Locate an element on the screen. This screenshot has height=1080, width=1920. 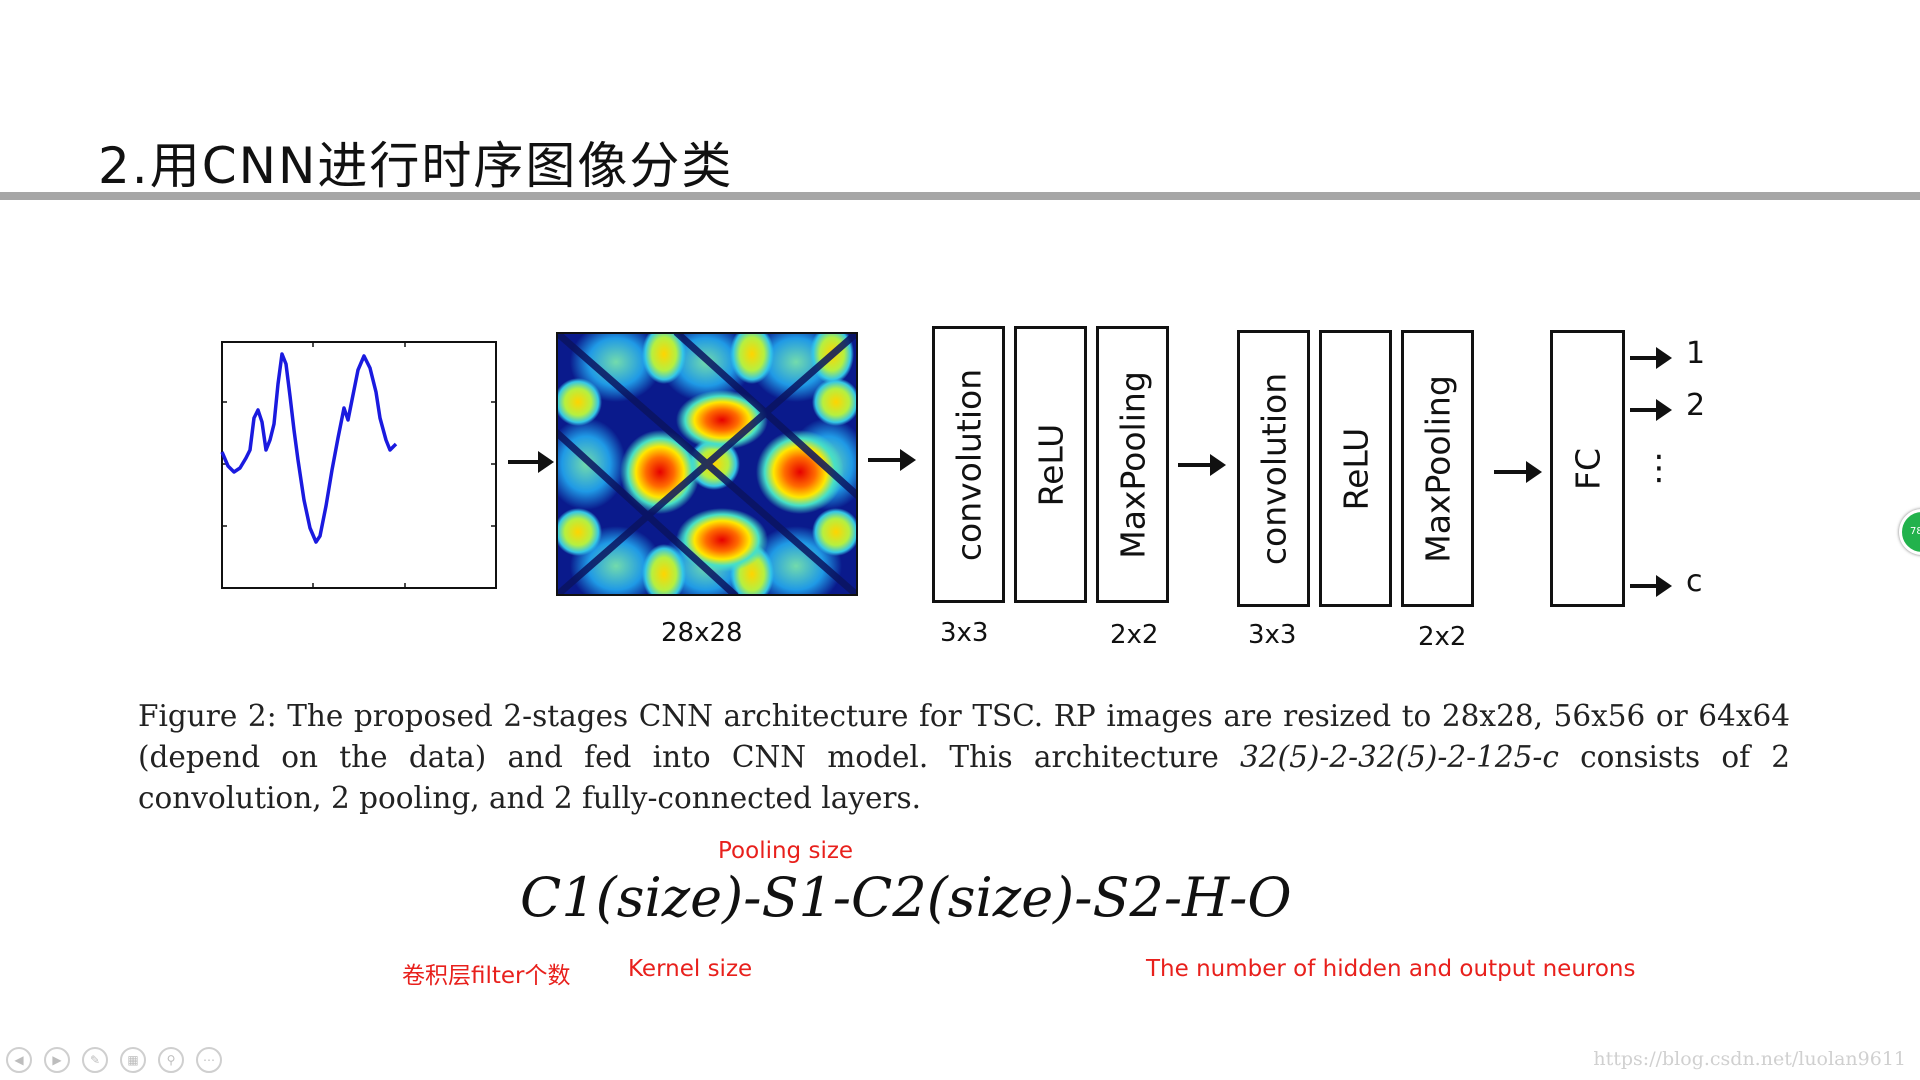
arrow-signal-to-rp is located at coordinates (531, 462).